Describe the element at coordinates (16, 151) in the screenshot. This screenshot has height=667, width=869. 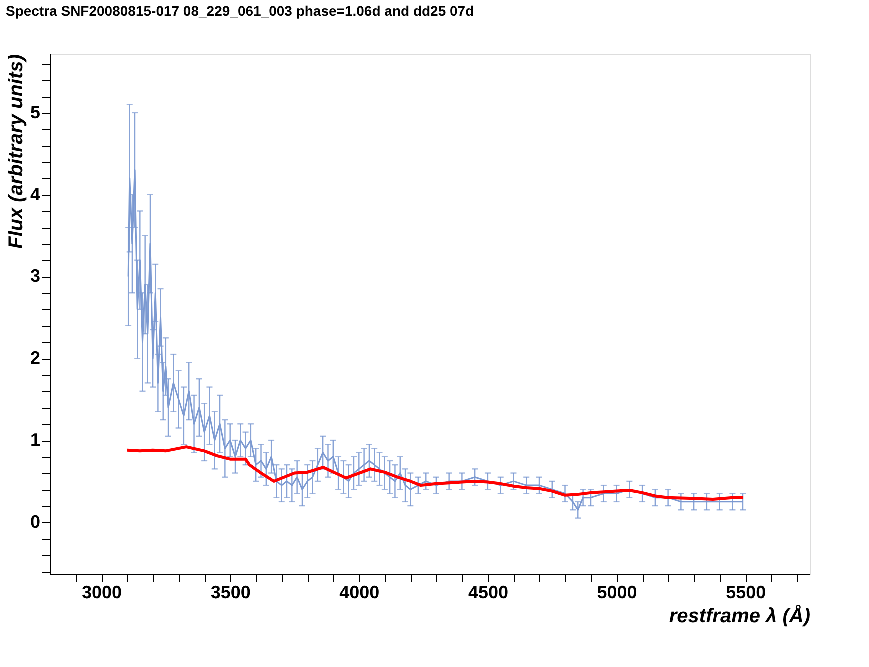
I see `y-axis-title: Flux (arbitrary units)` at that location.